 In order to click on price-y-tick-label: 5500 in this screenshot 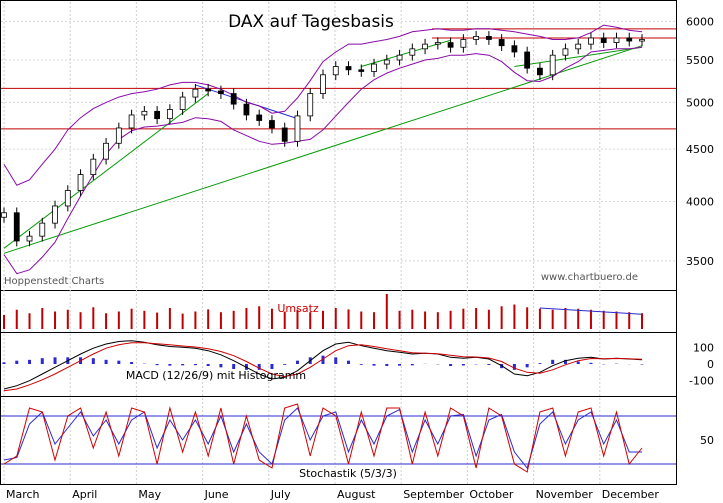, I will do `click(700, 60)`.